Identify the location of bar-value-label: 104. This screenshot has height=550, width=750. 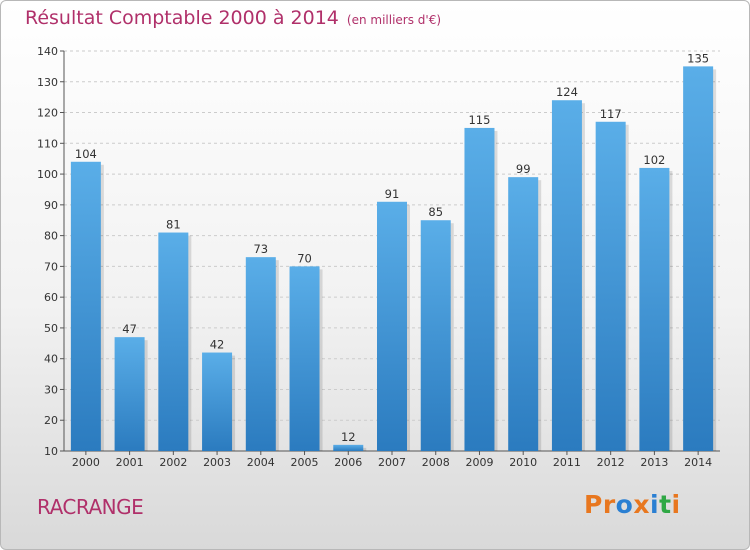
(86, 154).